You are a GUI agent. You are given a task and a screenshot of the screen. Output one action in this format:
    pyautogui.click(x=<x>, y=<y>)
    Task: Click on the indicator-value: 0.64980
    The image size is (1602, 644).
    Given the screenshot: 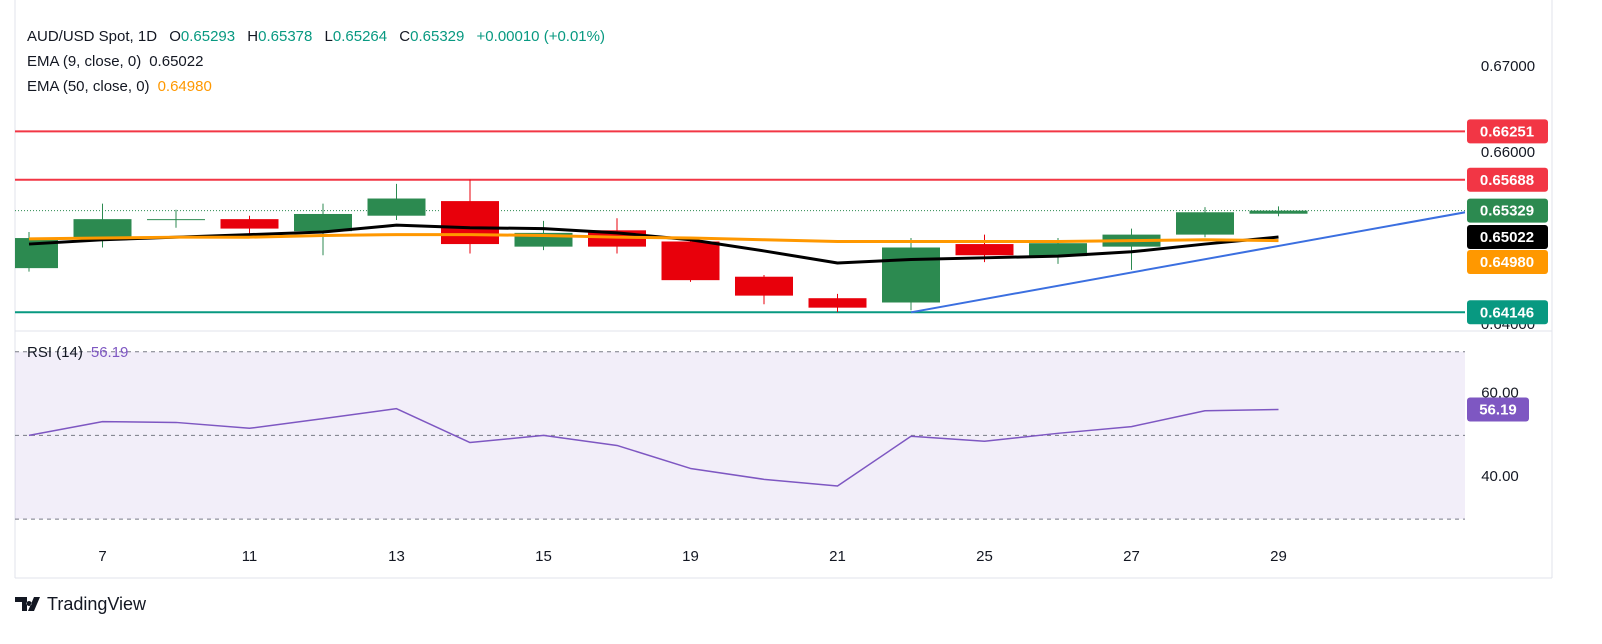 What is the action you would take?
    pyautogui.click(x=185, y=86)
    